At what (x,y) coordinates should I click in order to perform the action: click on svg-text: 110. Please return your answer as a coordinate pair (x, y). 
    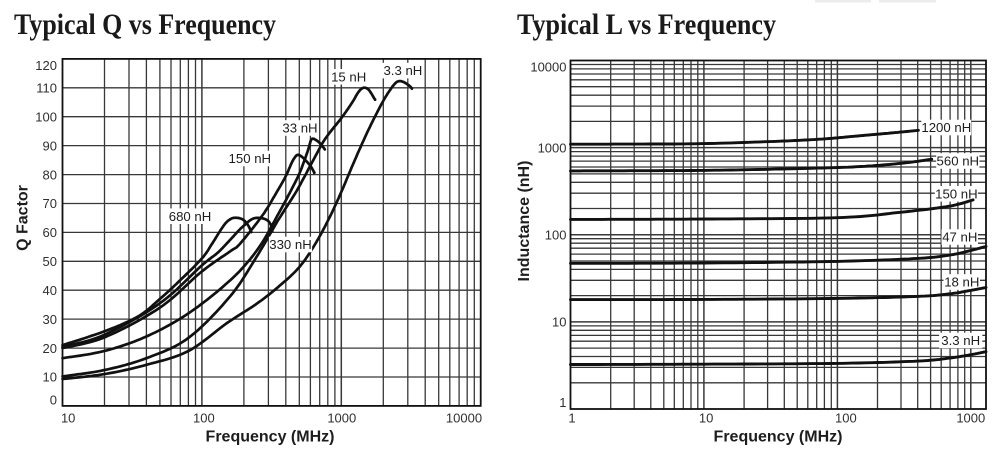
    Looking at the image, I should click on (46, 88).